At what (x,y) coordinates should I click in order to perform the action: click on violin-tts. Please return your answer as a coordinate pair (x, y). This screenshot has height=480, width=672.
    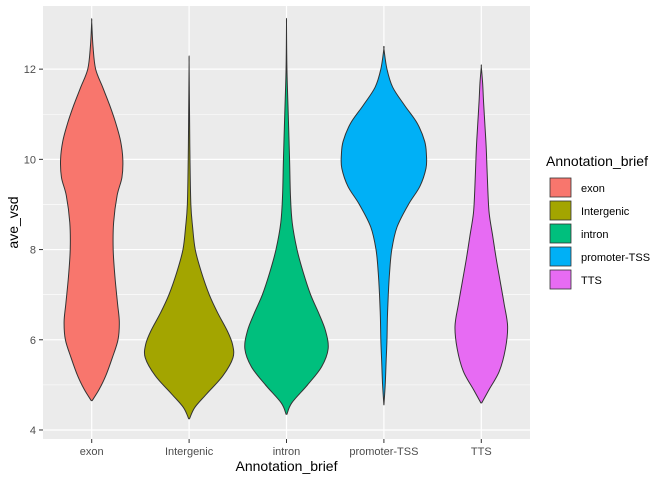
    Looking at the image, I should click on (481, 234).